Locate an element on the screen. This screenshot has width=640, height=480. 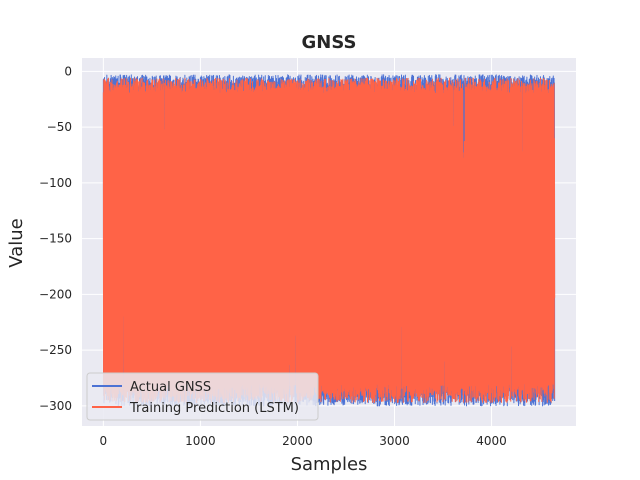
y-tick-label: −150 is located at coordinates (55, 239).